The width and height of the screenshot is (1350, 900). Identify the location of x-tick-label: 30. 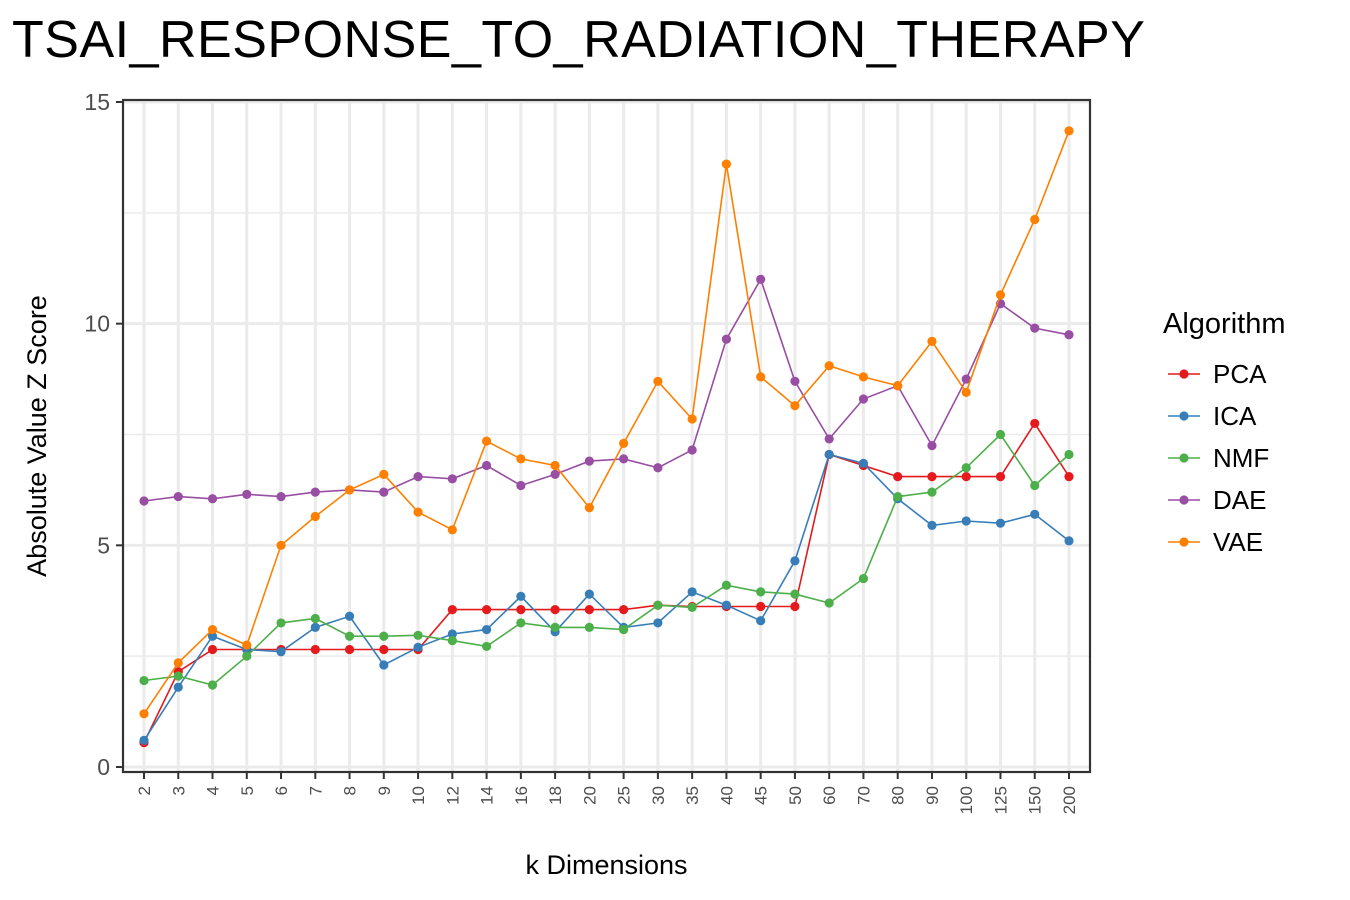
(658, 795).